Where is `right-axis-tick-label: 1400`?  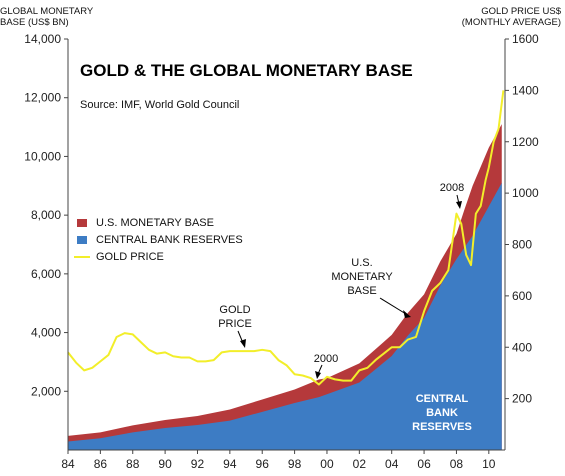 right-axis-tick-label: 1400 is located at coordinates (525, 90).